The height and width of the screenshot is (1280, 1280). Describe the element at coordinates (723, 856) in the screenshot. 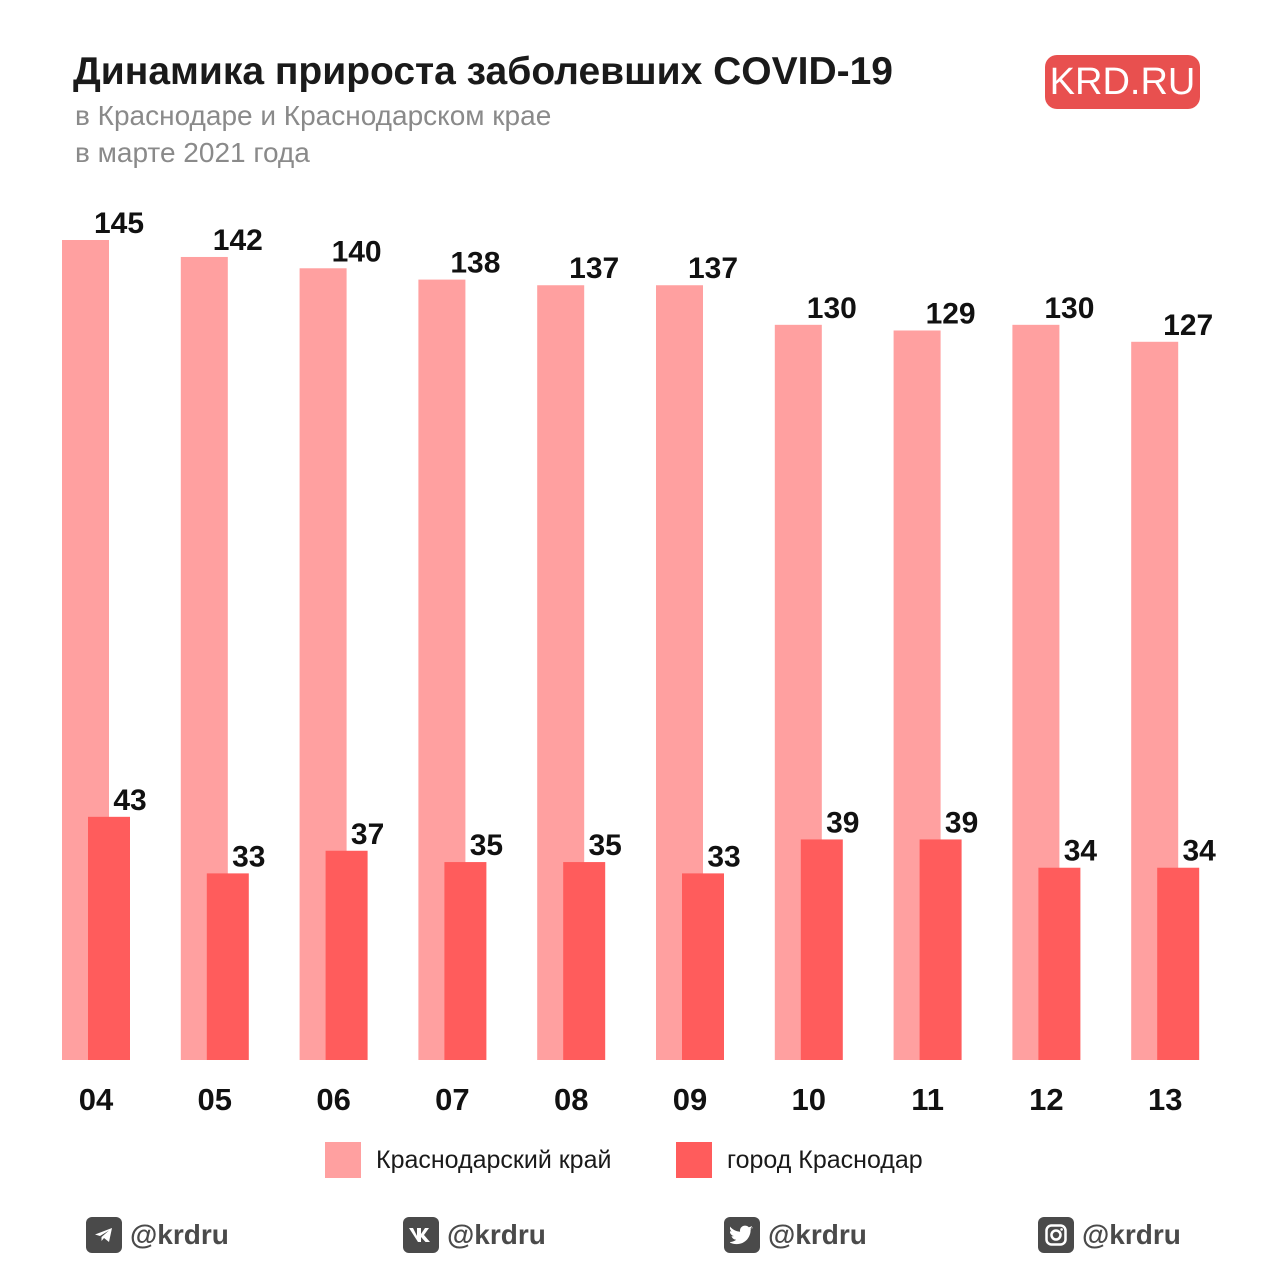

I see `value-label-city-09: 33` at that location.